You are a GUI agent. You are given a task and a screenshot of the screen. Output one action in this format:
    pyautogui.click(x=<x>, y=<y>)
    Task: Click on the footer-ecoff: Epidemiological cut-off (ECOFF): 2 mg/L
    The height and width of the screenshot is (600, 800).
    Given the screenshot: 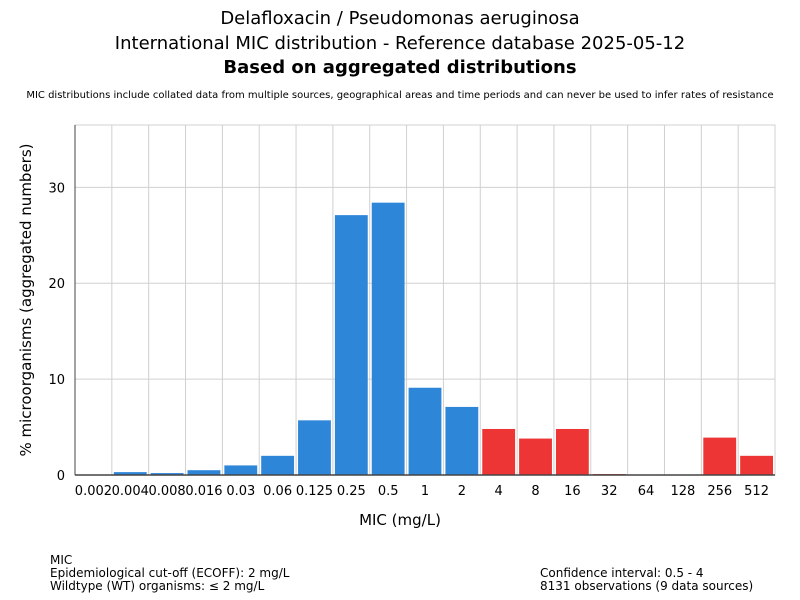 What is the action you would take?
    pyautogui.click(x=170, y=573)
    